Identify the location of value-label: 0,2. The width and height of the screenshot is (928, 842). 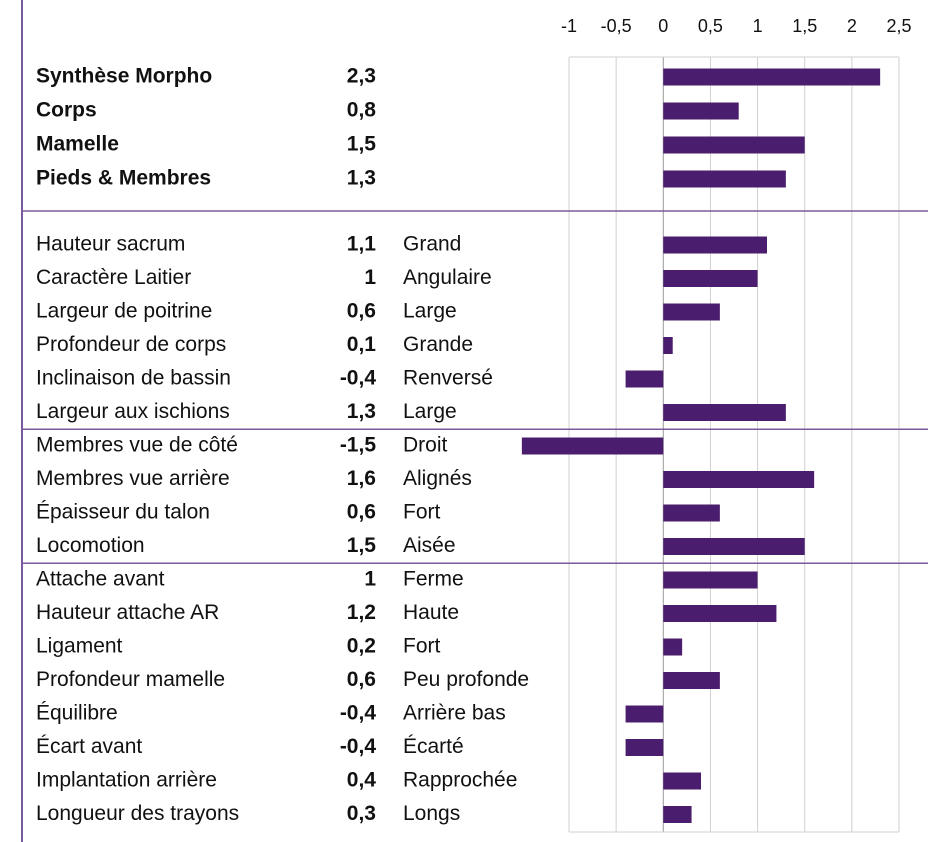
(361, 646).